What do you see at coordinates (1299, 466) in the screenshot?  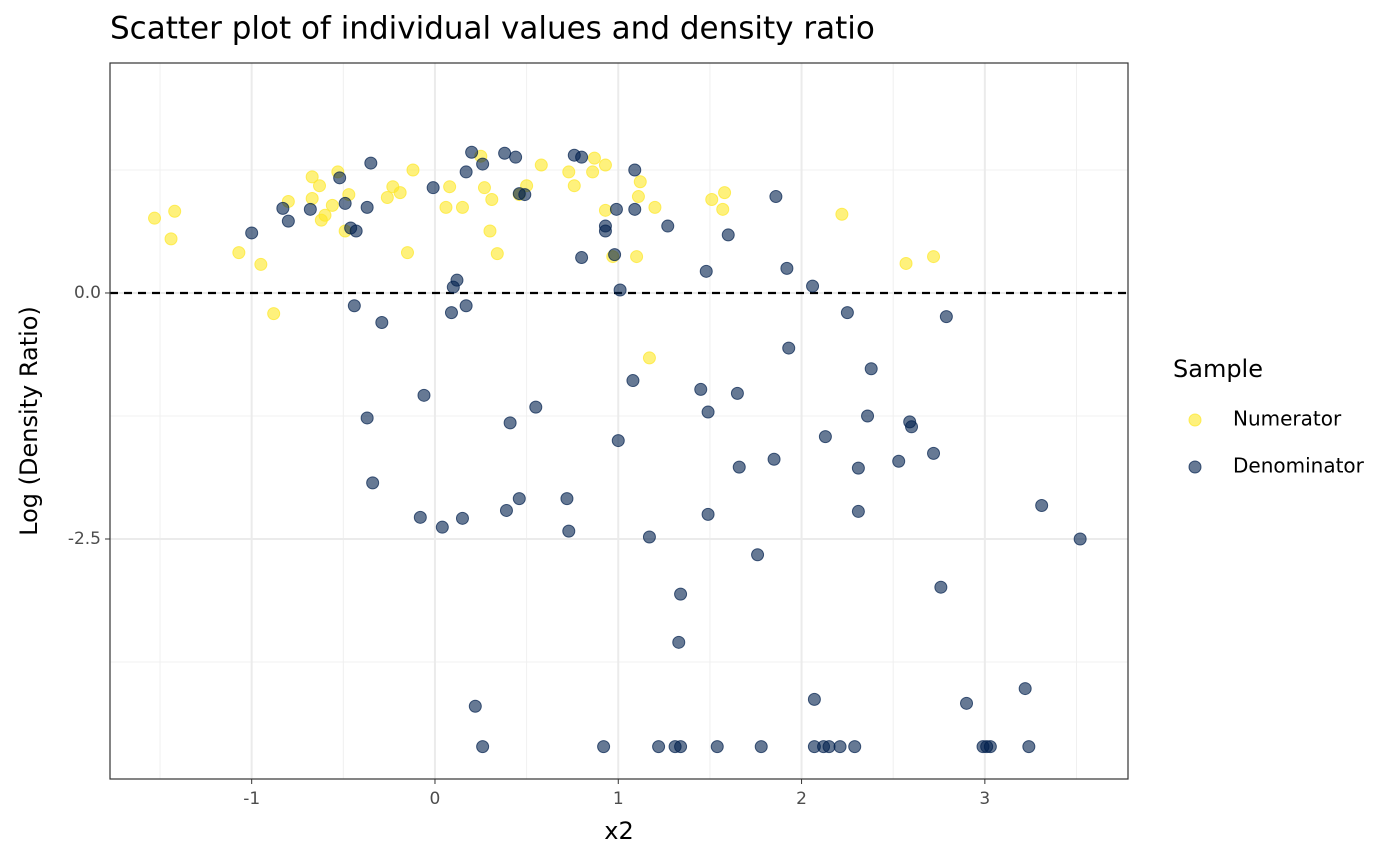 I see `legend-label: Denominator` at bounding box center [1299, 466].